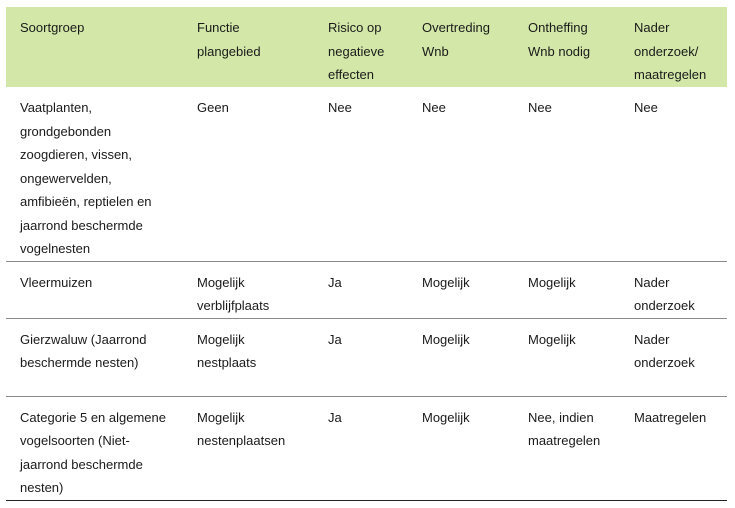  I want to click on table-cell: Mogelijk nestenplaatsen, so click(241, 429).